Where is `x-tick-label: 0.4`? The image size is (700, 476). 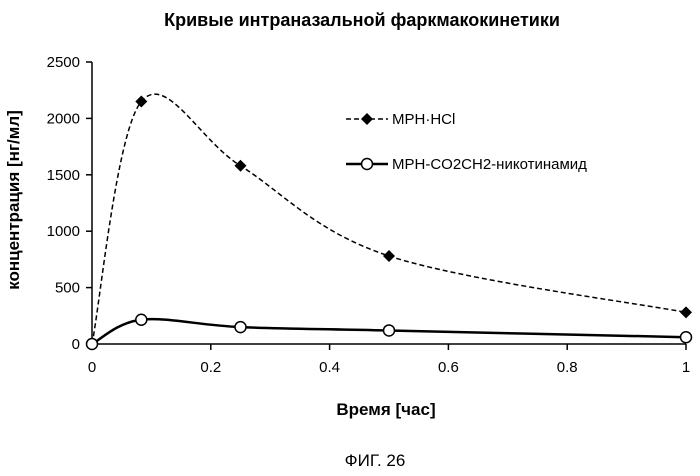
x-tick-label: 0.4 is located at coordinates (329, 367).